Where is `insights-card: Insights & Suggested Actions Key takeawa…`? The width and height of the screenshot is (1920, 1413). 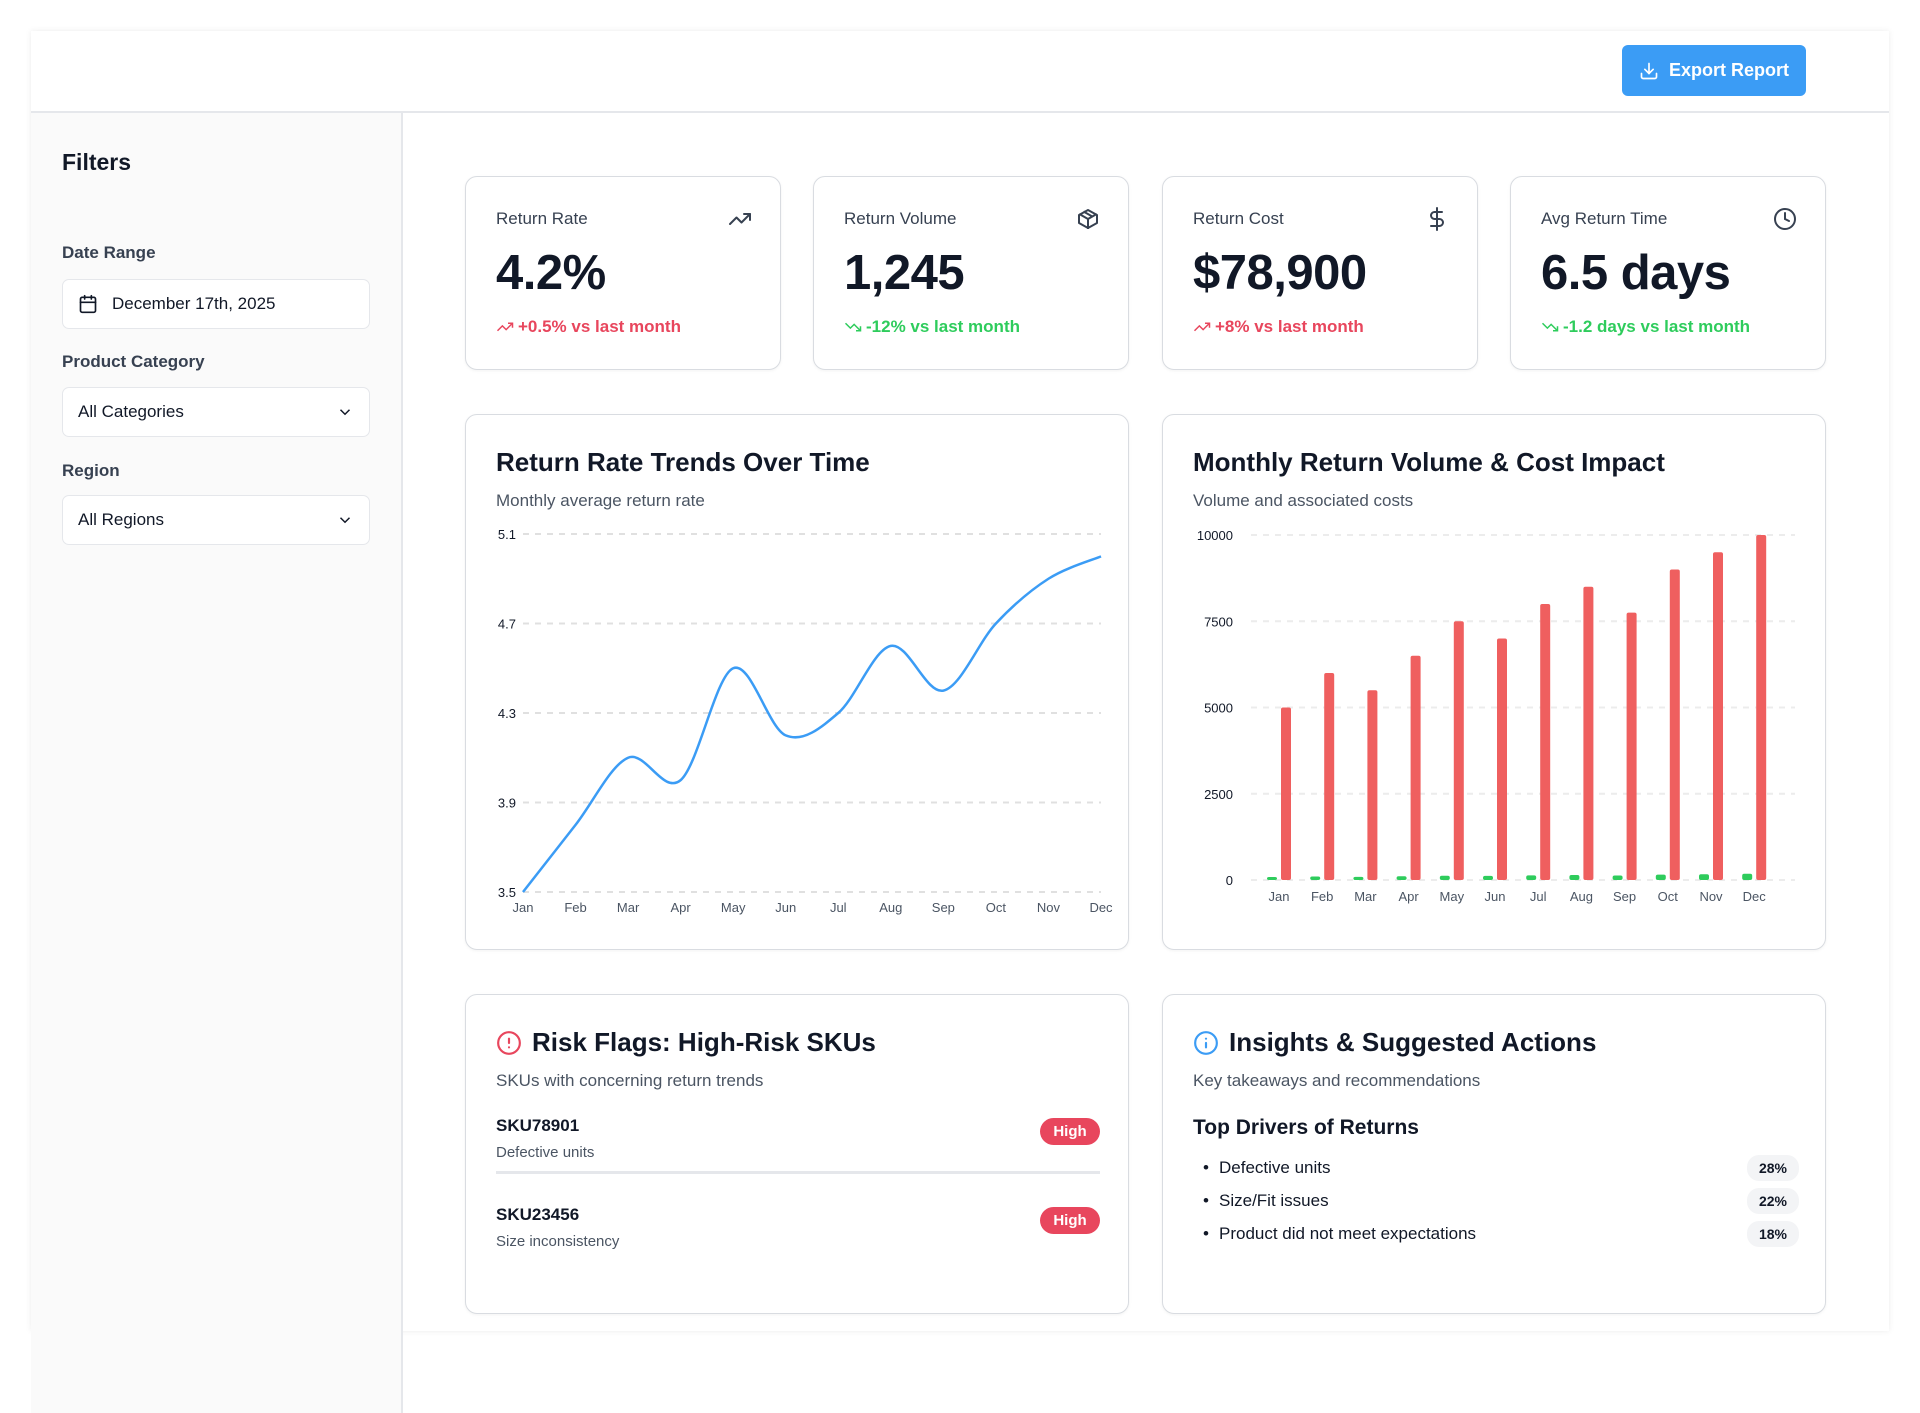
insights-card: Insights & Suggested Actions Key takeawa… is located at coordinates (1494, 1154).